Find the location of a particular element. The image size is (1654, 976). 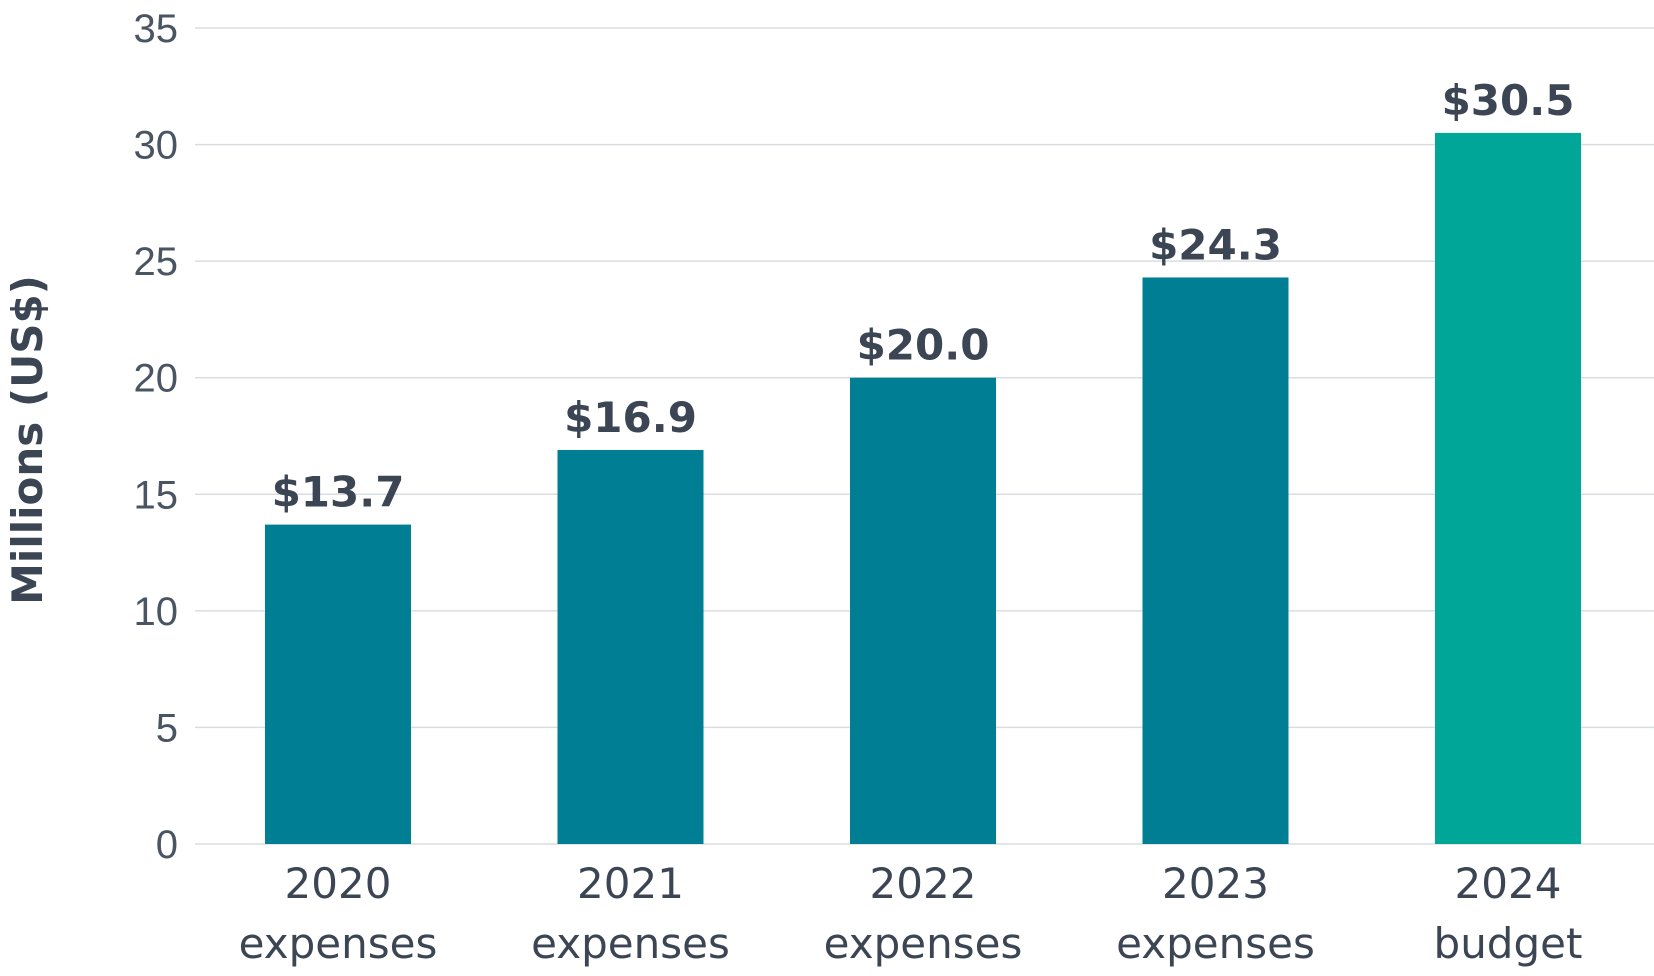

y-tick-label: 5 is located at coordinates (167, 728).